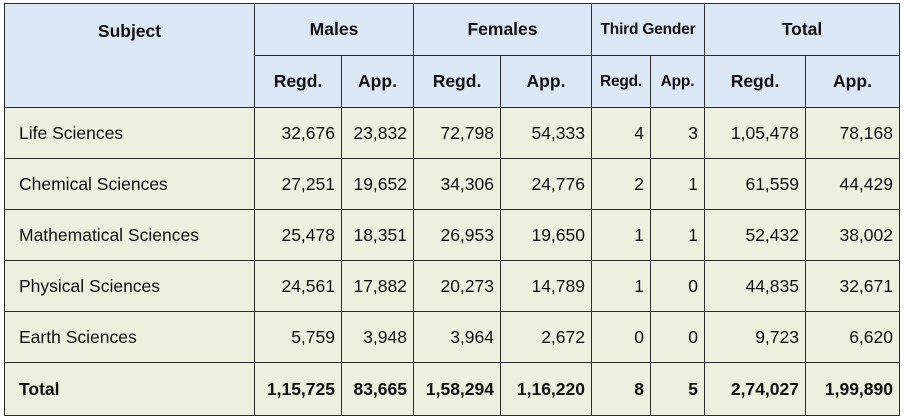 This screenshot has width=913, height=418. Describe the element at coordinates (621, 337) in the screenshot. I see `cell-third-gender-regd: 0` at that location.